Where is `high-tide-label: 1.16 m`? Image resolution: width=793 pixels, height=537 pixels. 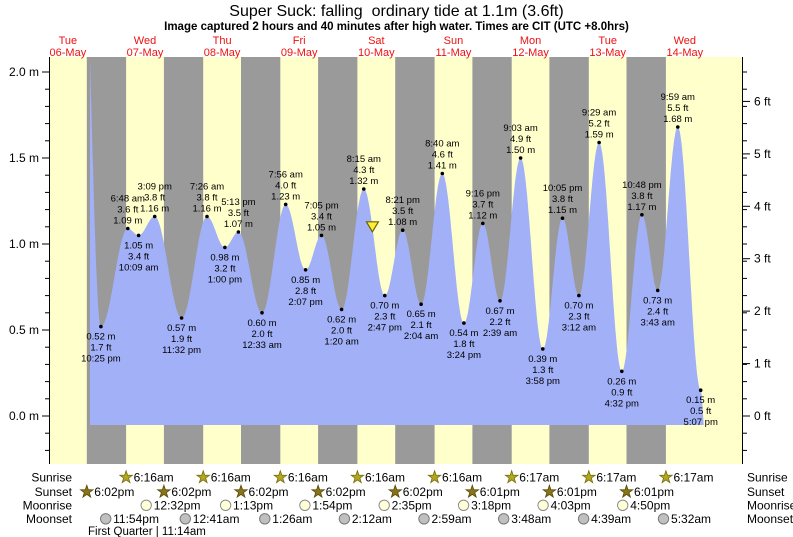 high-tide-label: 1.16 m is located at coordinates (206, 209).